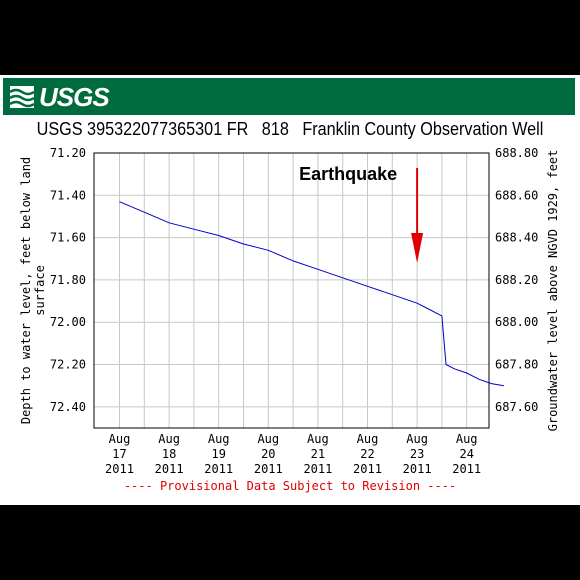 The image size is (580, 580). What do you see at coordinates (516, 238) in the screenshot?
I see `right-tick-label: 688.40` at bounding box center [516, 238].